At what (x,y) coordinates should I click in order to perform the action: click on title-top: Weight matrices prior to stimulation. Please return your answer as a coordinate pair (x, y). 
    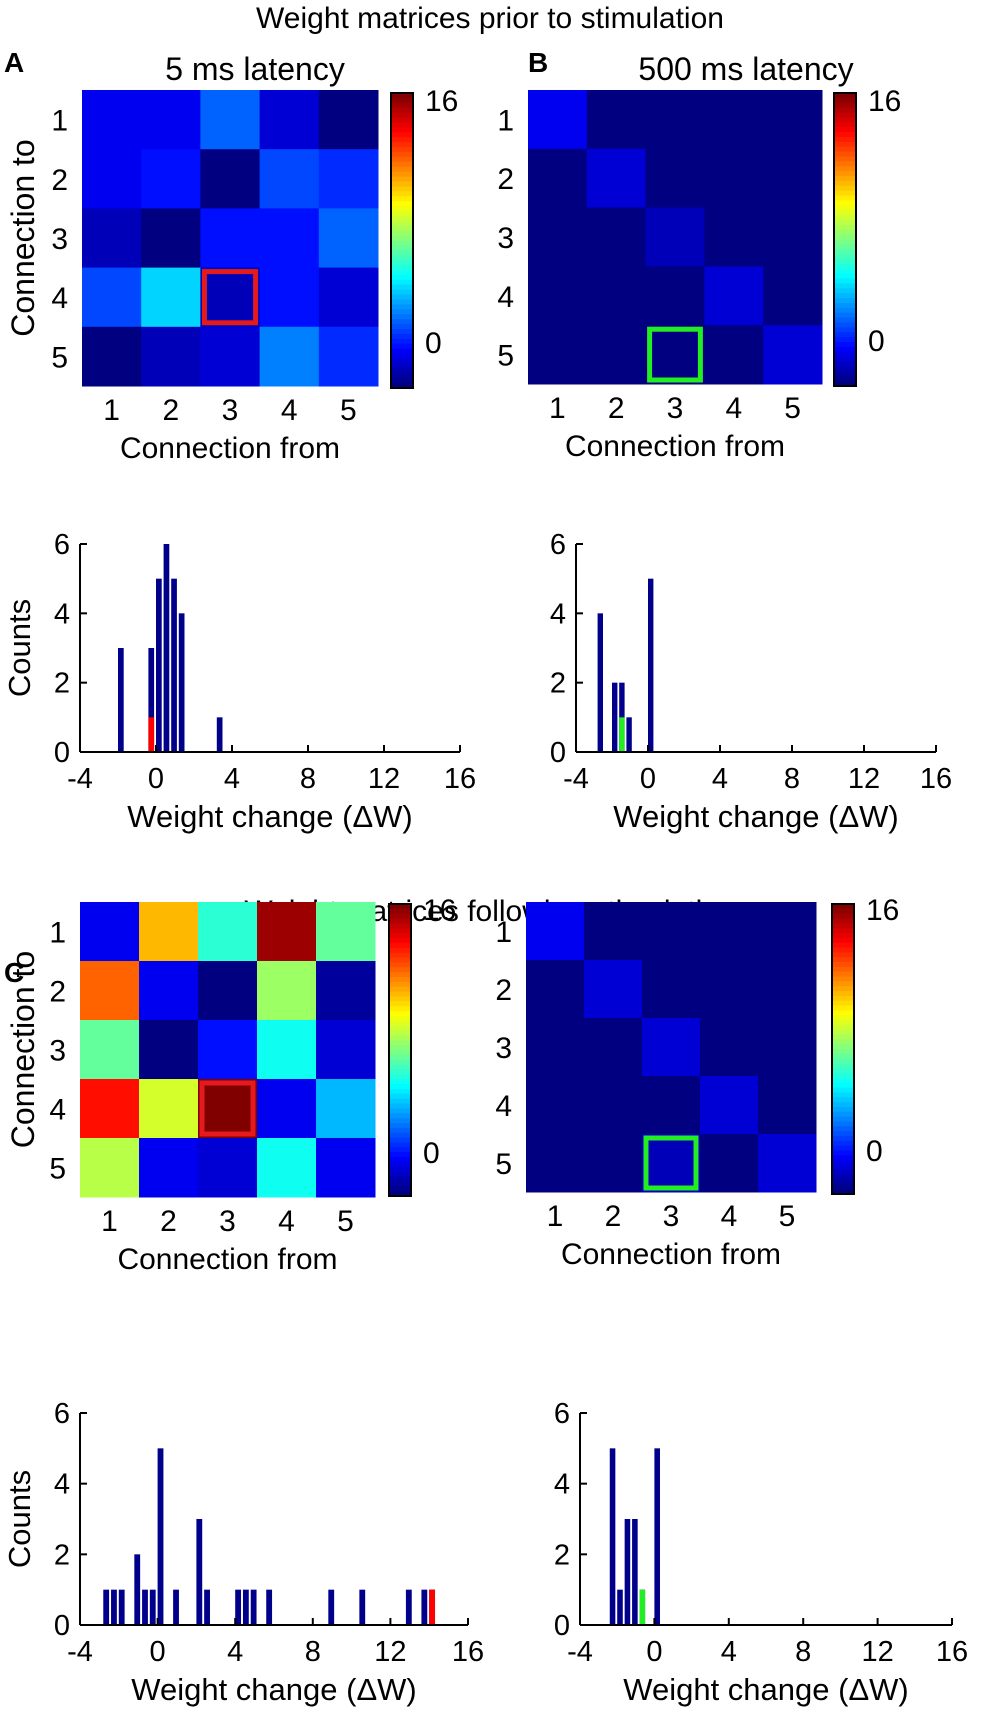
    Looking at the image, I should click on (490, 18).